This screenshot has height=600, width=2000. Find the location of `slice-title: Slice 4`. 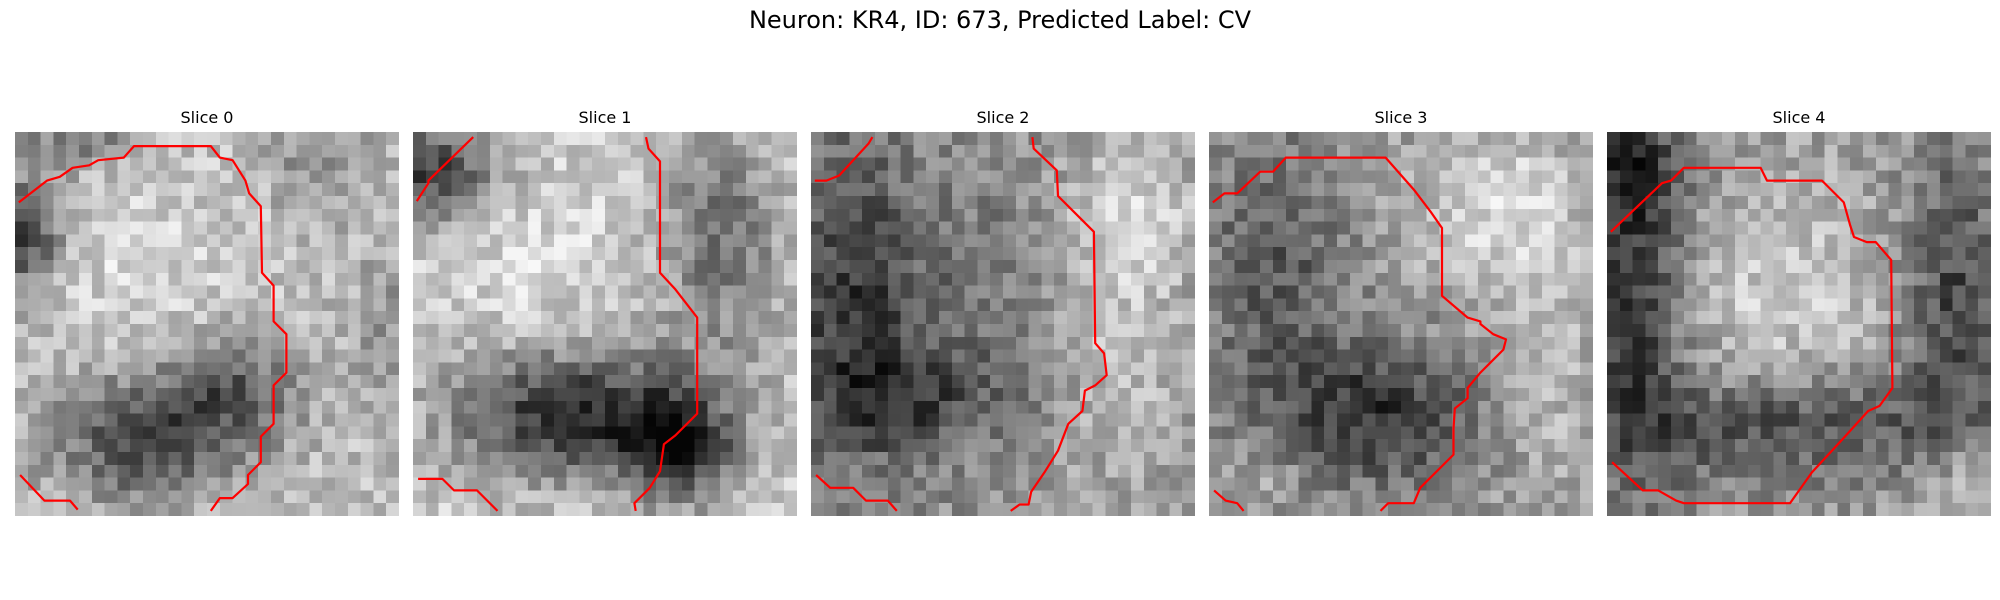

slice-title: Slice 4 is located at coordinates (1799, 117).